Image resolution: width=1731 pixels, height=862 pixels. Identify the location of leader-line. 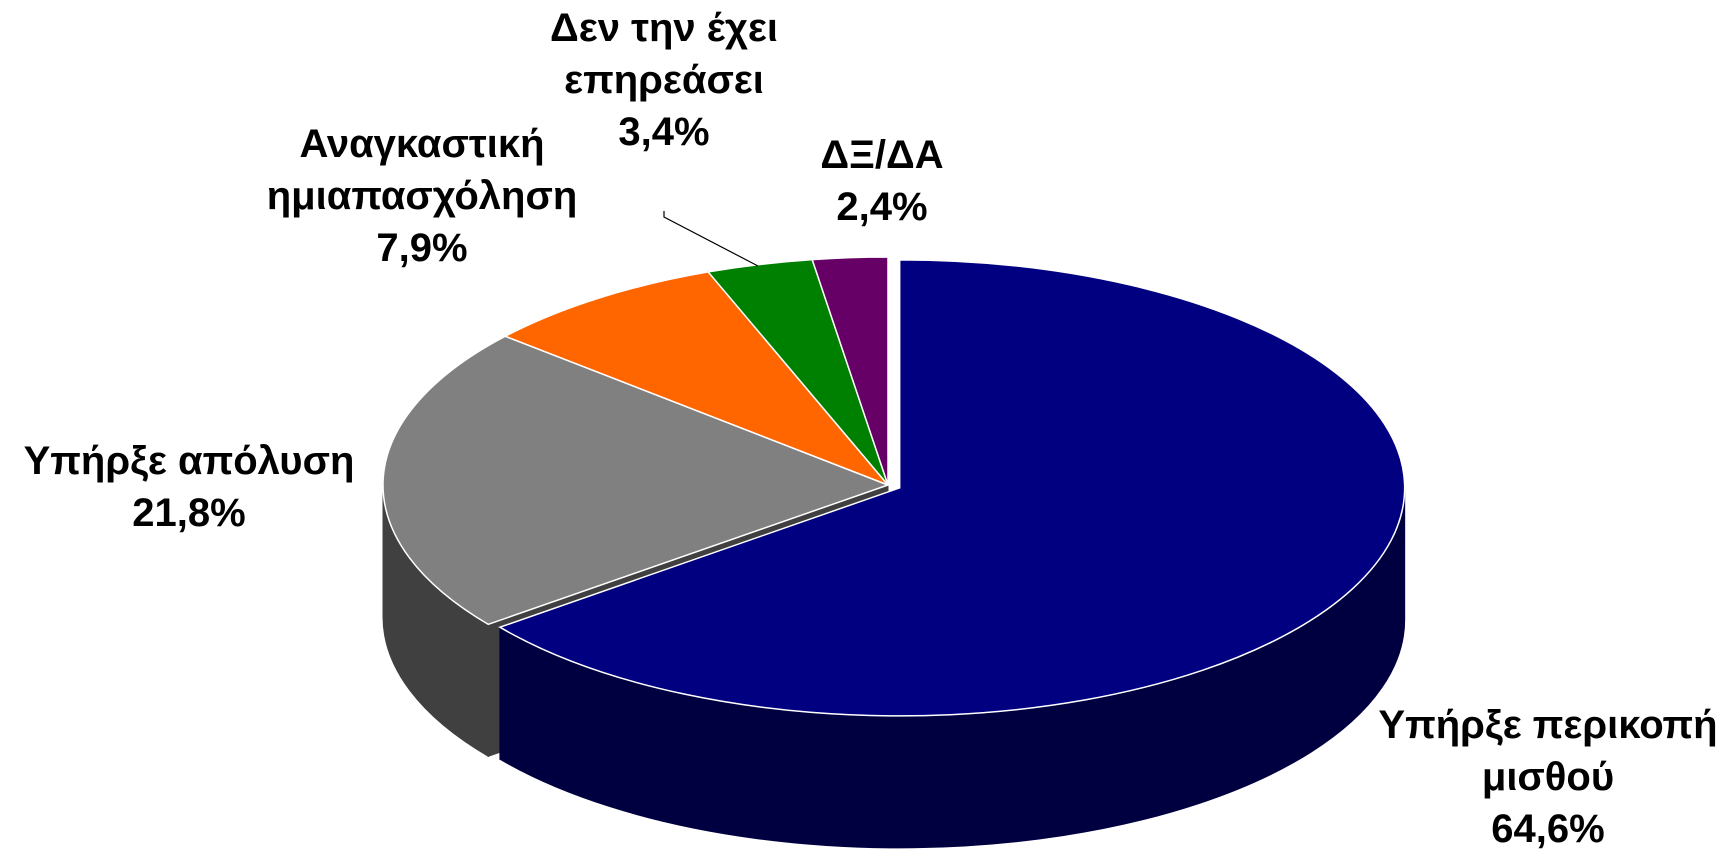
(711, 239).